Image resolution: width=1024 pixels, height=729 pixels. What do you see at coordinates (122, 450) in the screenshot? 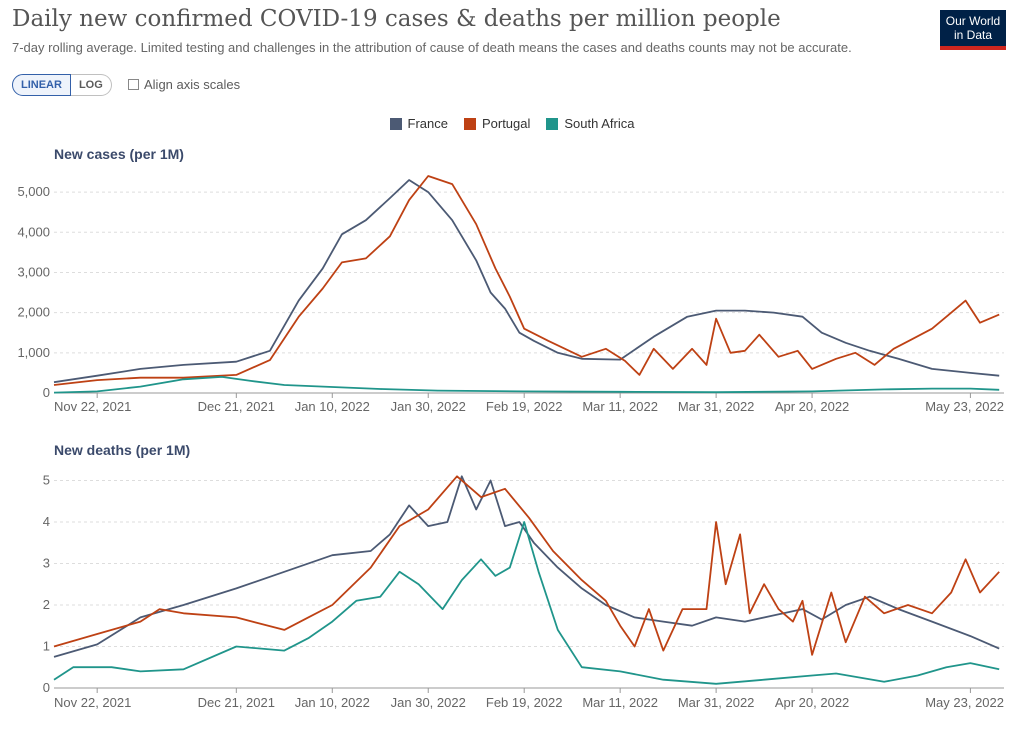
I see `deaths-panel-title: New deaths (per 1M)` at bounding box center [122, 450].